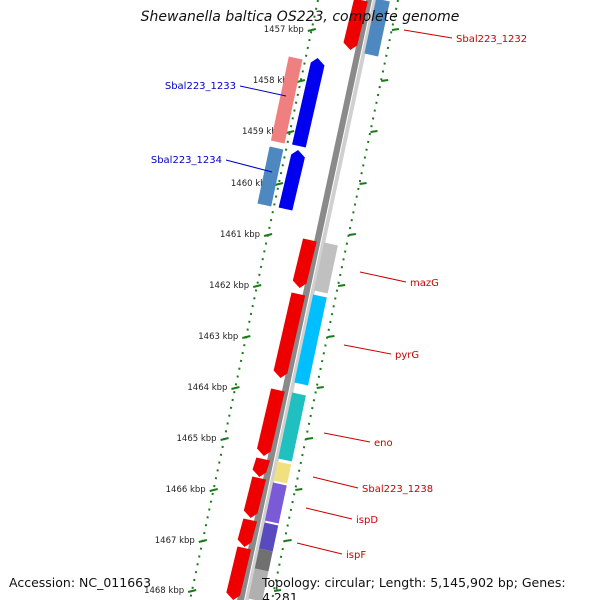 This screenshot has height=600, width=600. Describe the element at coordinates (186, 490) in the screenshot. I see `tick-label: 1466 kbp` at that location.